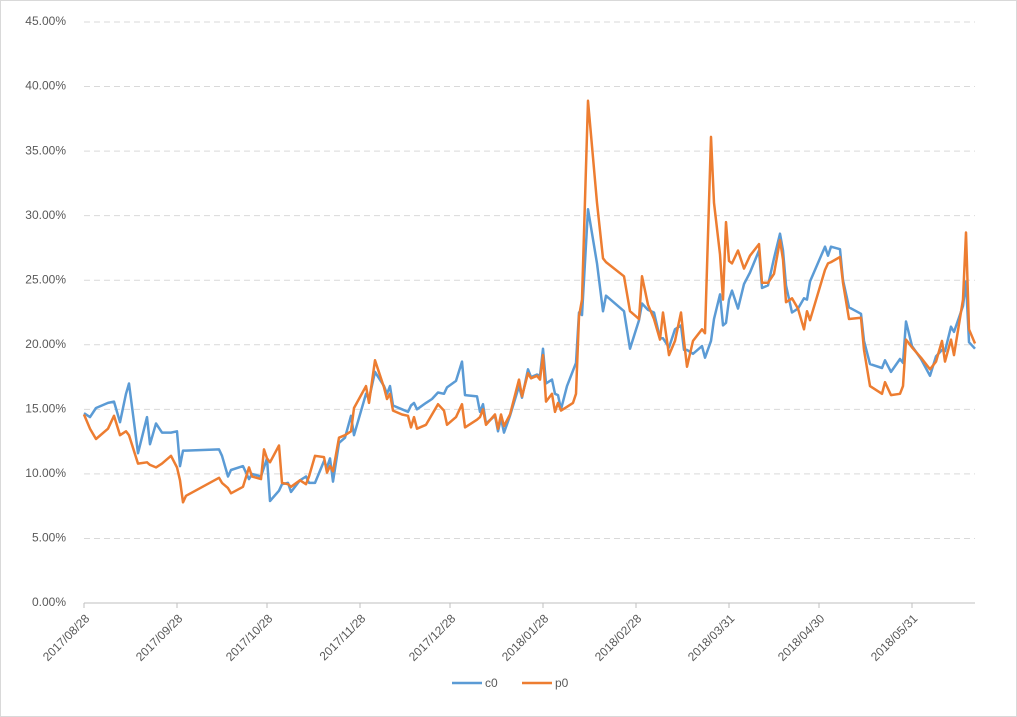 The height and width of the screenshot is (717, 1017). I want to click on y-tick-label: 45.00%, so click(45, 21).